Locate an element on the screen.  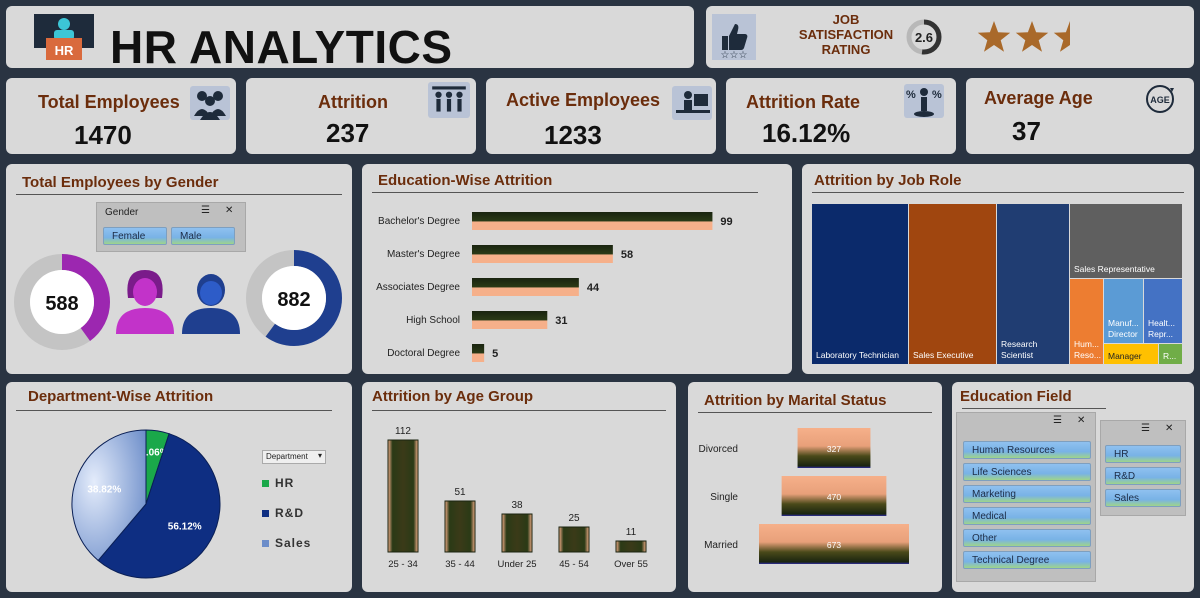
gender-slicer: Gender ☰ ✕ Female Male is located at coordinates (171, 227).